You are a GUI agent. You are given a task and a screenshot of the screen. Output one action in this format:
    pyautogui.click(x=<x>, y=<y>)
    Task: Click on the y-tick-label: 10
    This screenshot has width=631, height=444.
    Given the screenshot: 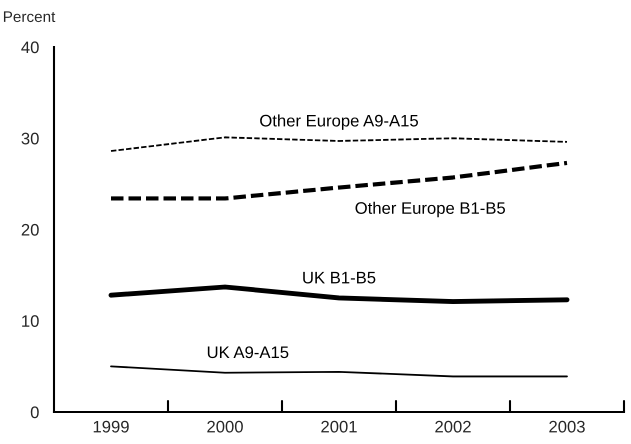 What is the action you would take?
    pyautogui.click(x=30, y=321)
    